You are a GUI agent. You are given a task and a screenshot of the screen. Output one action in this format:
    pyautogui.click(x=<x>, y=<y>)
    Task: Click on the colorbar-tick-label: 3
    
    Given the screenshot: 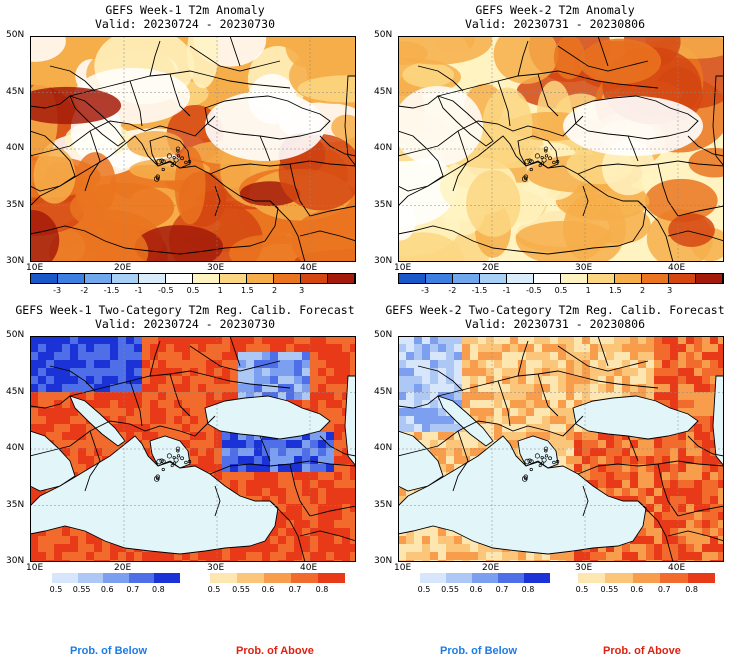 What is the action you would take?
    pyautogui.click(x=302, y=290)
    